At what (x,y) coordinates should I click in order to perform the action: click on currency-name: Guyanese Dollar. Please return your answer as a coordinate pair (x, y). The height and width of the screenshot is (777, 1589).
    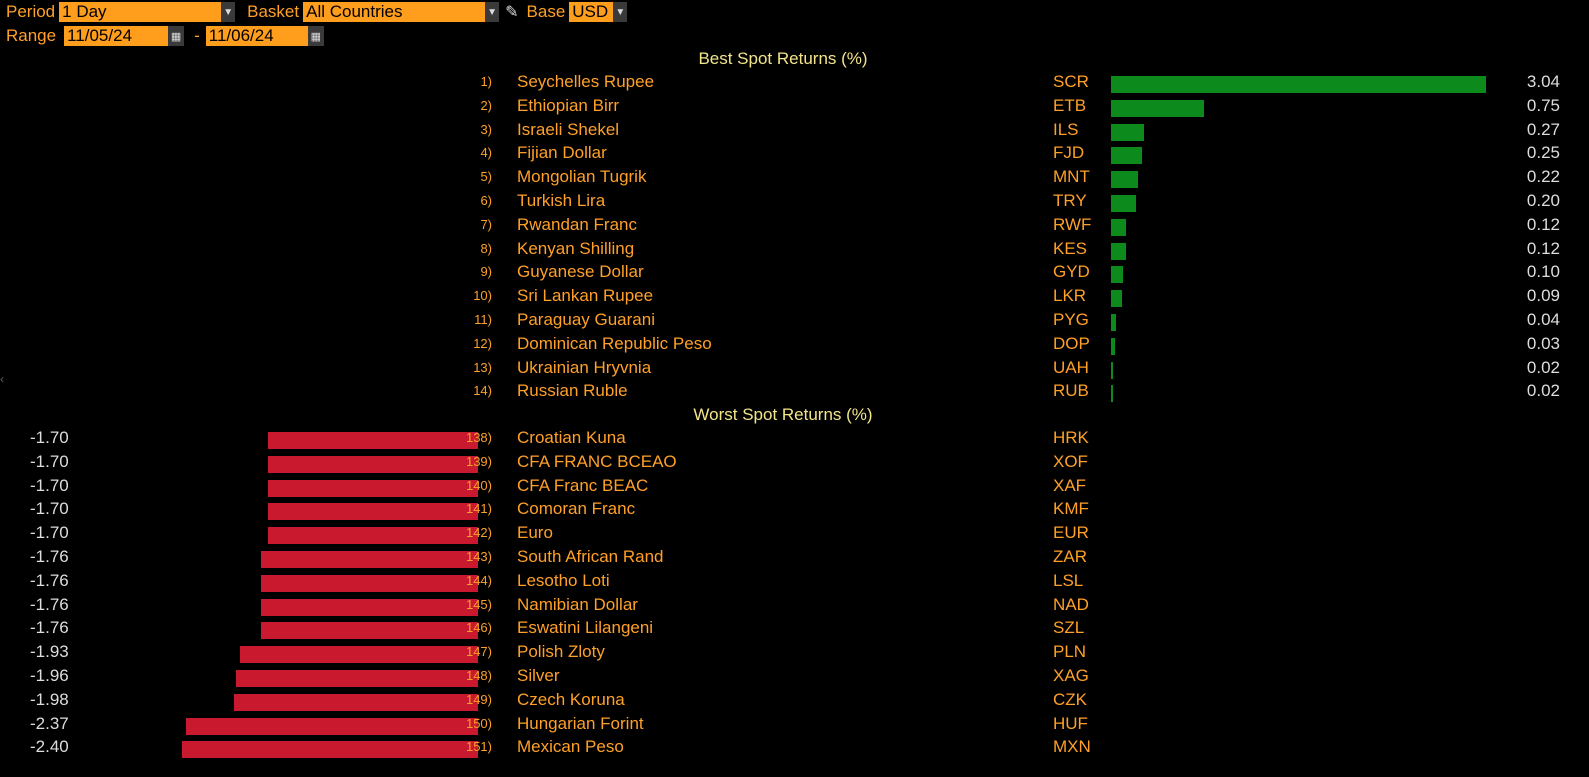
    Looking at the image, I should click on (580, 272).